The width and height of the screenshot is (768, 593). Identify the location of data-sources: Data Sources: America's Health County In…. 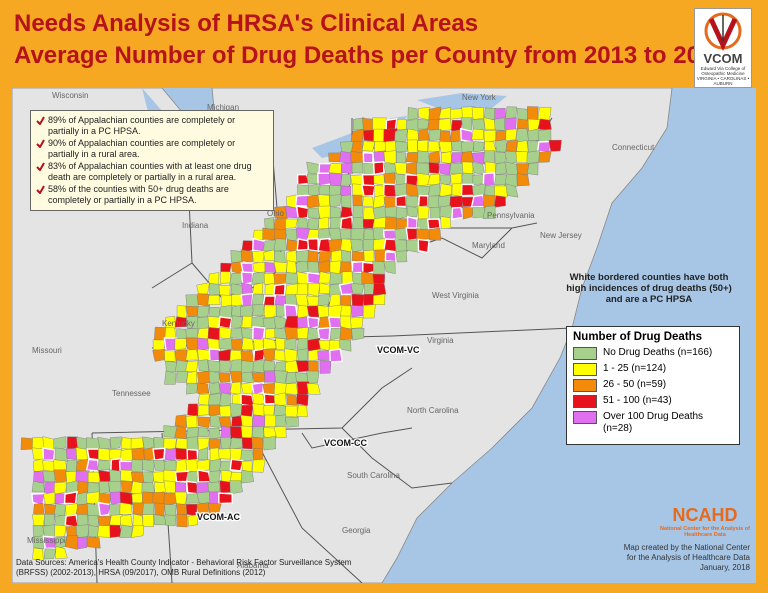
(184, 567).